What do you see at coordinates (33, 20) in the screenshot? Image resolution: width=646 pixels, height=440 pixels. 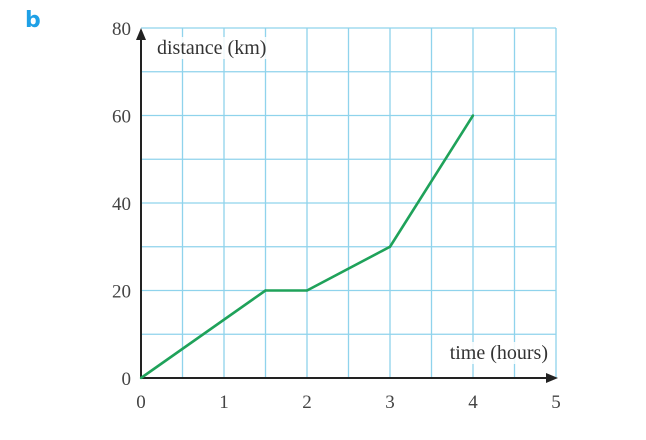 I see `part-label: b` at bounding box center [33, 20].